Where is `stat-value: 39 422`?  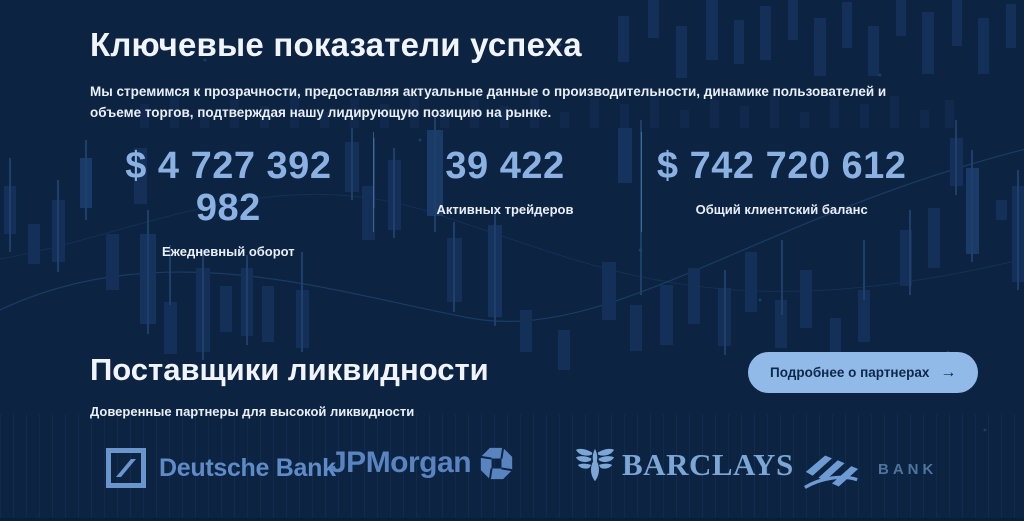 stat-value: 39 422 is located at coordinates (505, 166).